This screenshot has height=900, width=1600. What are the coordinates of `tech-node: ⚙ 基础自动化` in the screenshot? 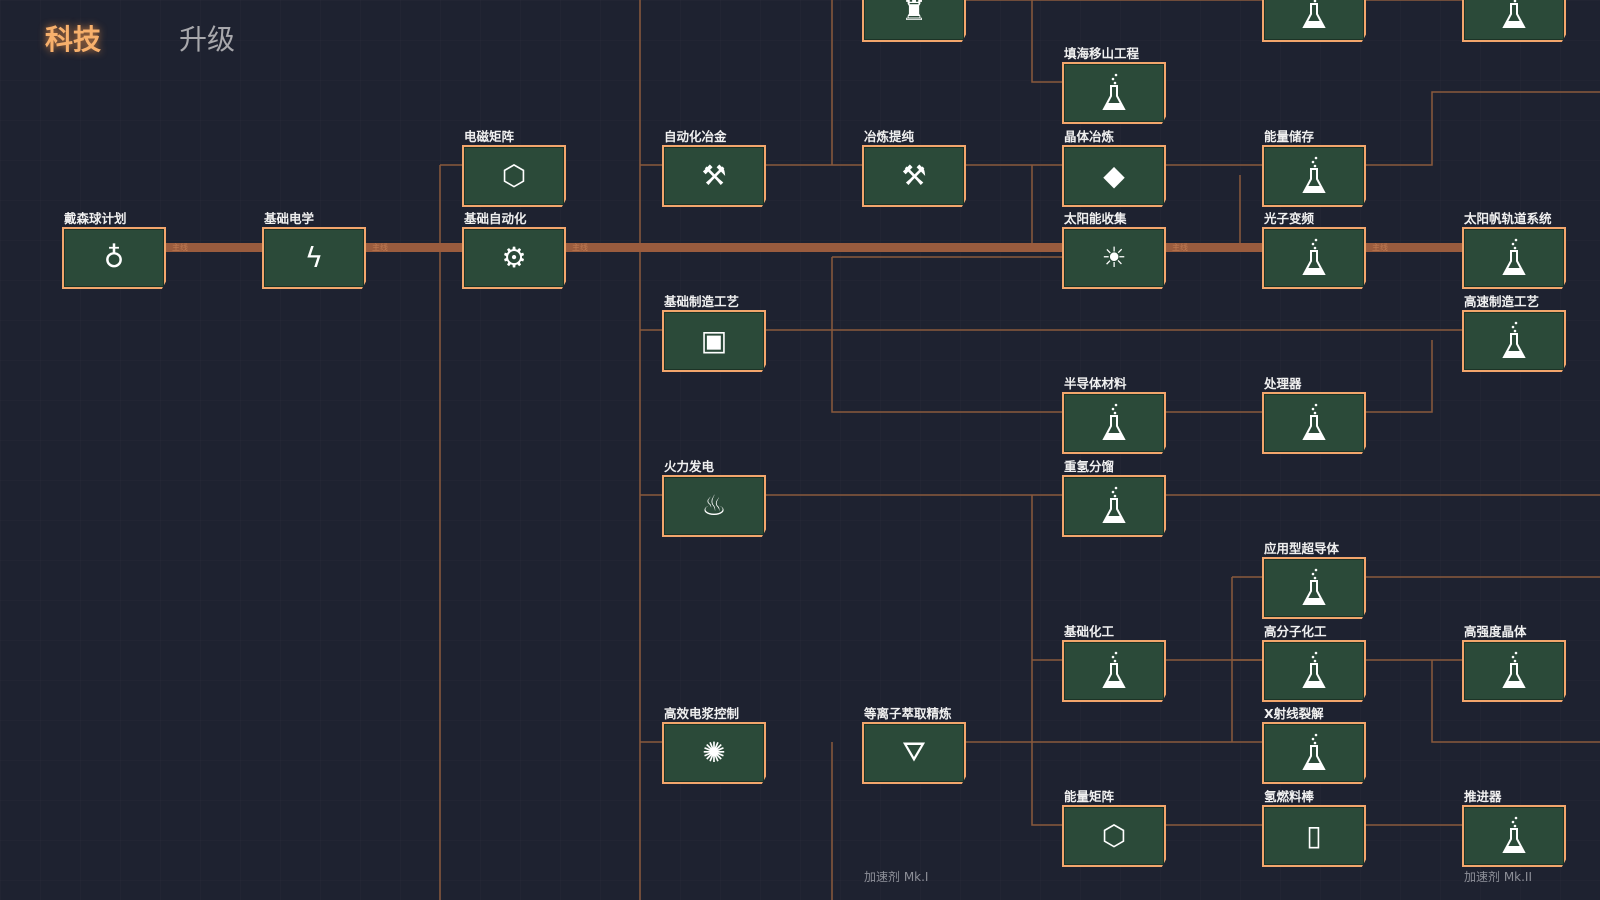 It's located at (514, 250).